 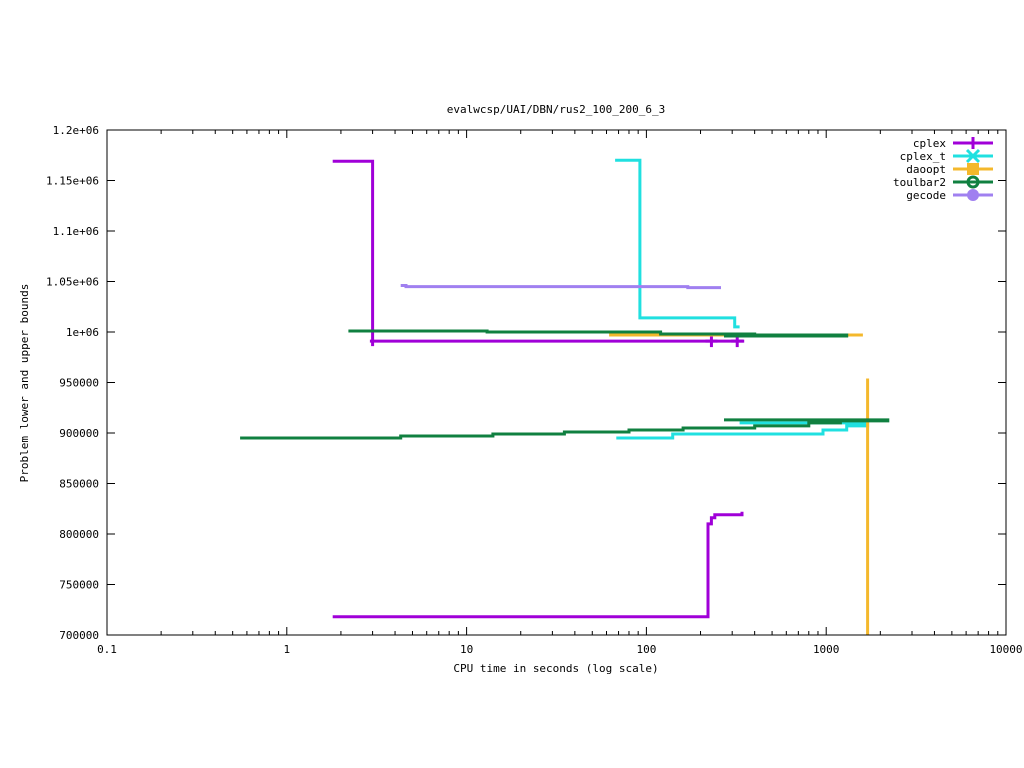 What do you see at coordinates (72, 282) in the screenshot?
I see `y-tick-label: 1.05e+06` at bounding box center [72, 282].